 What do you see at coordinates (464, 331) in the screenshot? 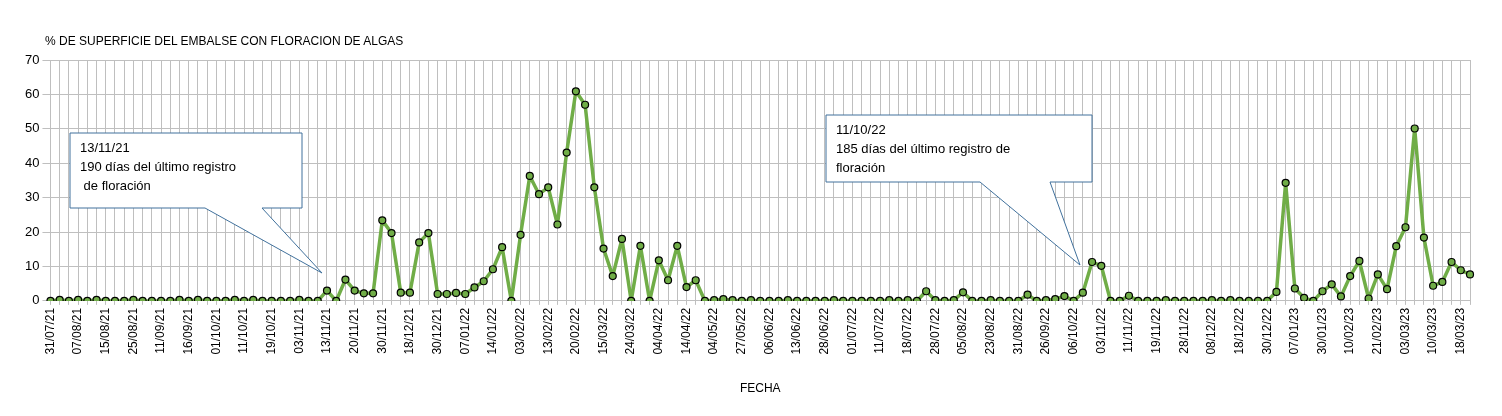
I see `x-tick-label: 07/01/22` at bounding box center [464, 331].